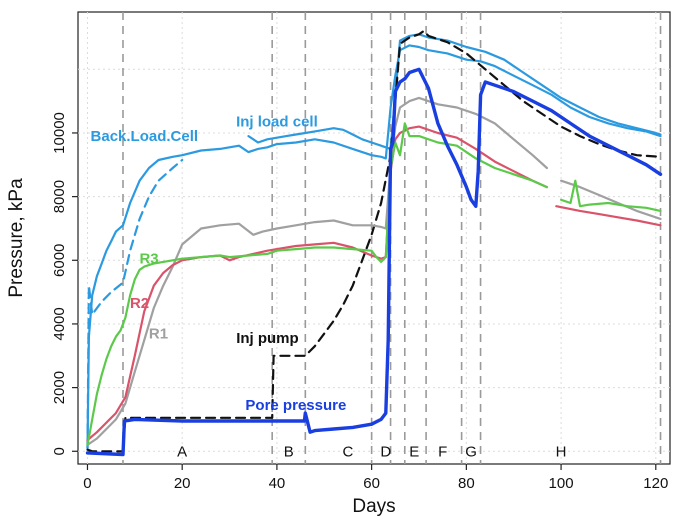  I want to click on phase-labels: A B C D E F G H, so click(371, 451).